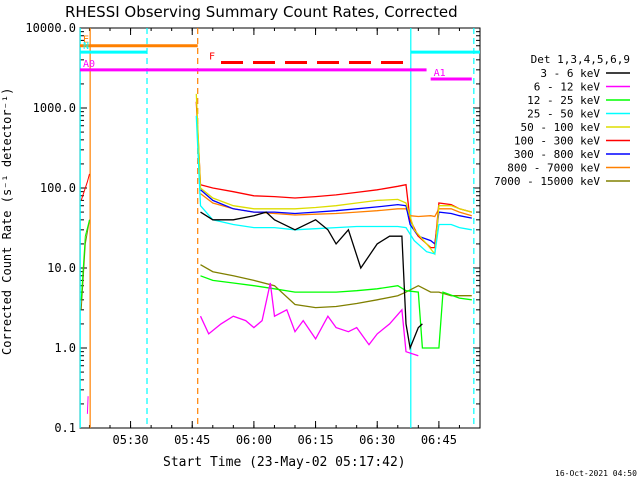 Image resolution: width=640 pixels, height=480 pixels. I want to click on flag-label: F, so click(212, 57).